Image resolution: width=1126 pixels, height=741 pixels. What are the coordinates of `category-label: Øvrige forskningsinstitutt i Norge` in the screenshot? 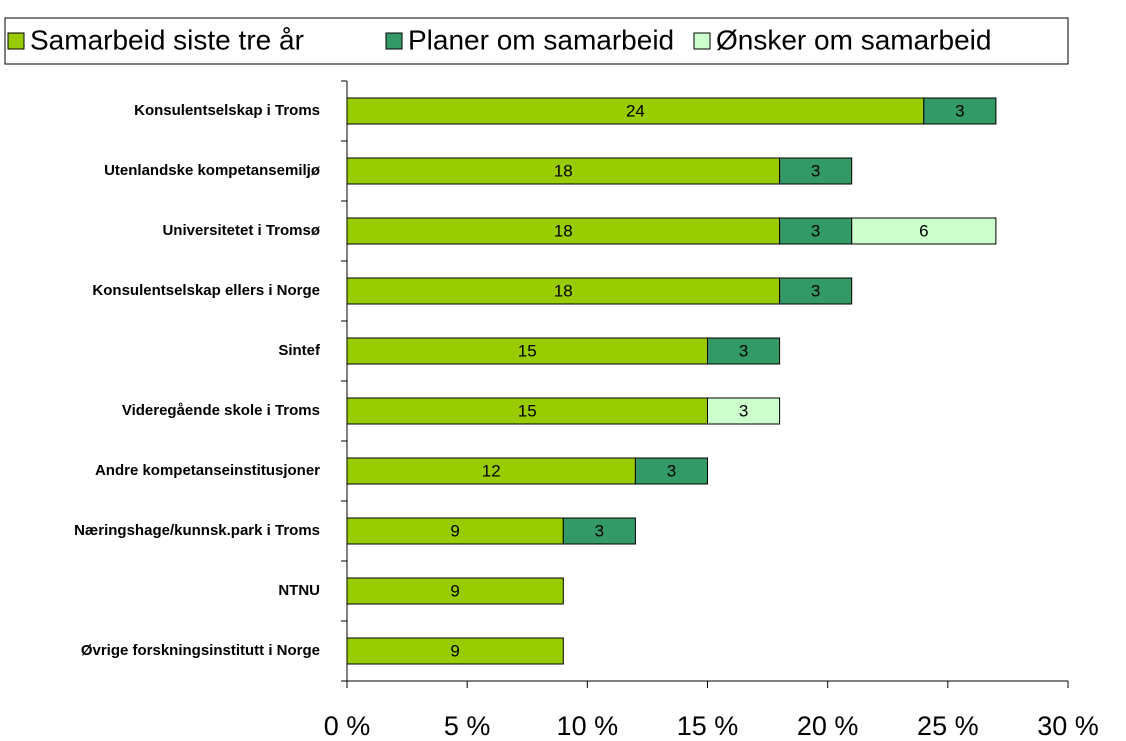 It's located at (200, 650).